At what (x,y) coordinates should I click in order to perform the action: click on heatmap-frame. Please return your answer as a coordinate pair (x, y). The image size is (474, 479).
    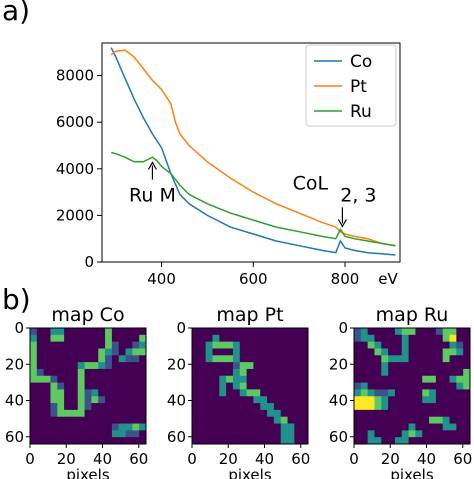
    Looking at the image, I should click on (412, 386).